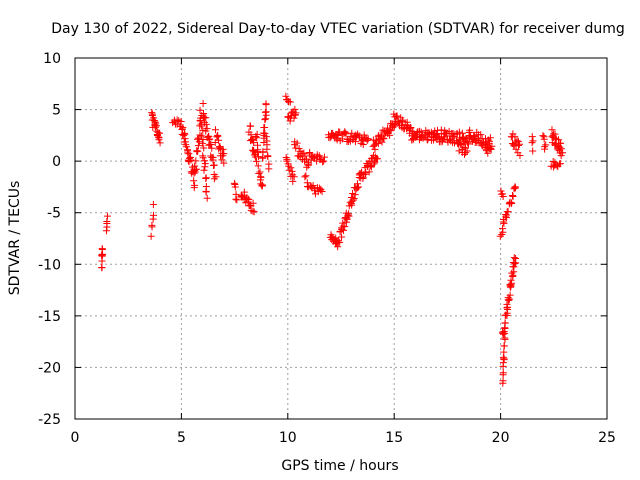 The height and width of the screenshot is (480, 640). Describe the element at coordinates (49, 317) in the screenshot. I see `y-tick-label: -15` at that location.